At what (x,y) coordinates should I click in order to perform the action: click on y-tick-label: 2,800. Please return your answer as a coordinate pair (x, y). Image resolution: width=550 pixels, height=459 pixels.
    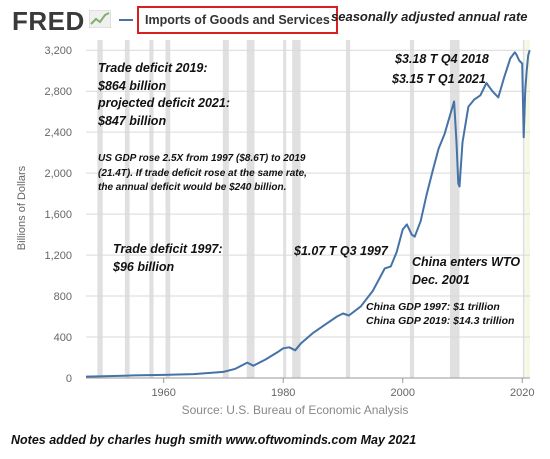
    Looking at the image, I should click on (58, 92).